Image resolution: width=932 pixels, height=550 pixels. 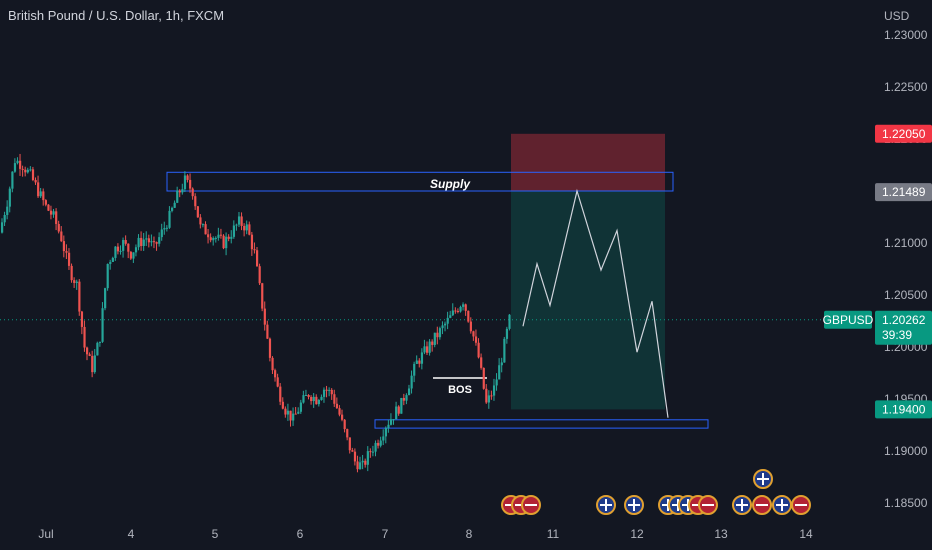 I want to click on supply-zone, so click(x=420, y=181).